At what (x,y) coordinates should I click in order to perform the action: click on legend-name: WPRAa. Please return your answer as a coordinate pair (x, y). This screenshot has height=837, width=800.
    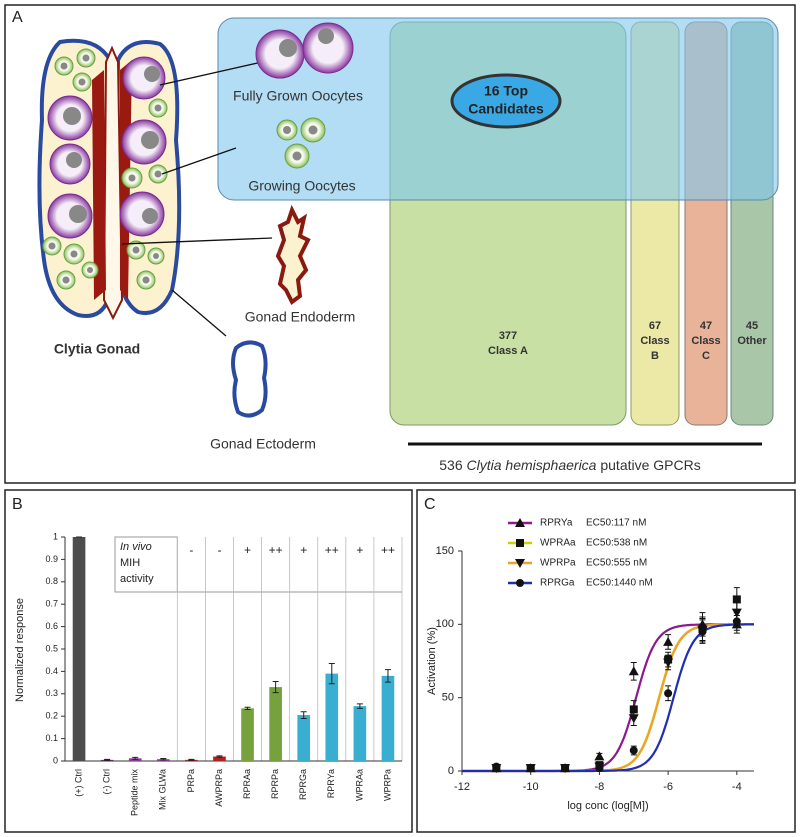
    Looking at the image, I should click on (558, 543).